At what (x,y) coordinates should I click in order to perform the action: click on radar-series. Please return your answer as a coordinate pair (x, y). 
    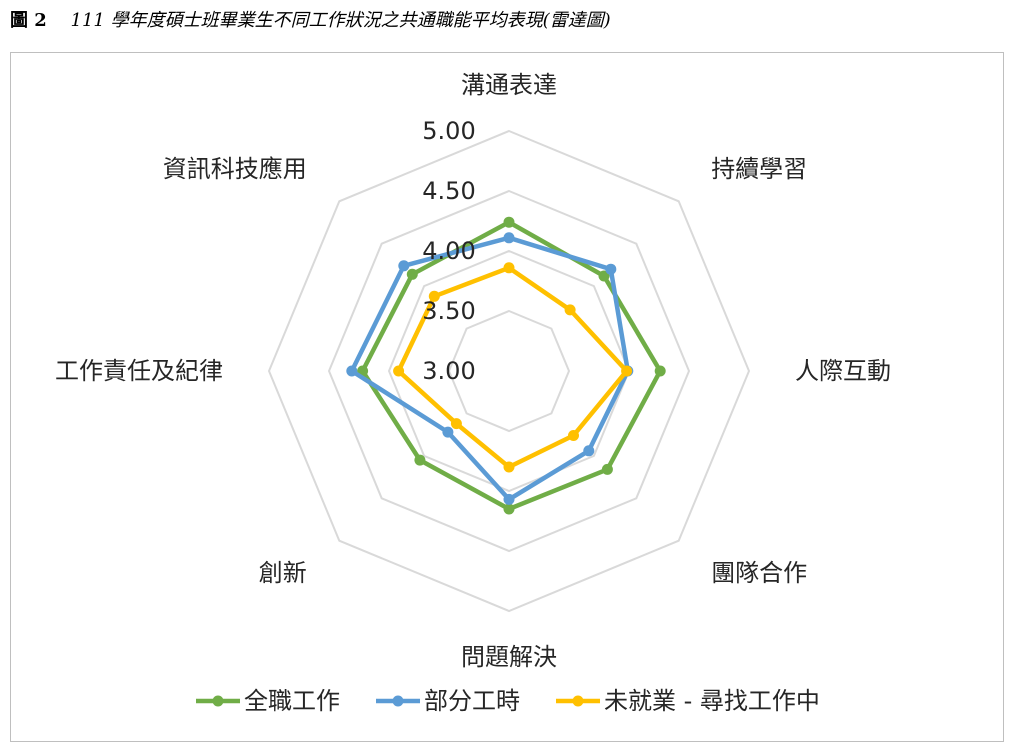
    Looking at the image, I should click on (506, 365).